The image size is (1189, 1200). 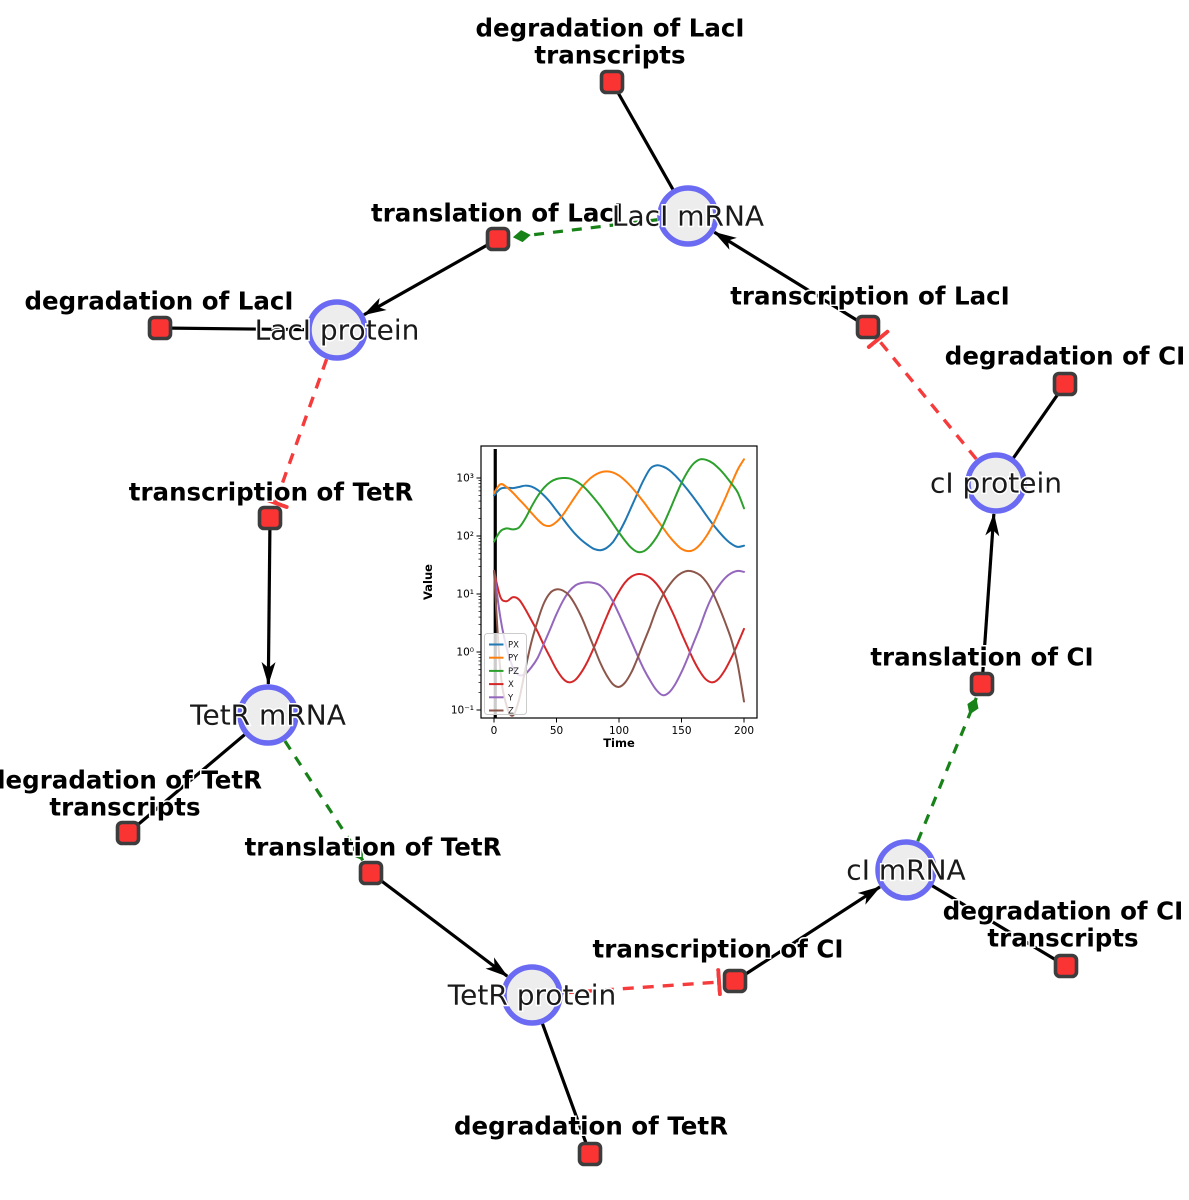 I want to click on series-line-PY, so click(x=619, y=505).